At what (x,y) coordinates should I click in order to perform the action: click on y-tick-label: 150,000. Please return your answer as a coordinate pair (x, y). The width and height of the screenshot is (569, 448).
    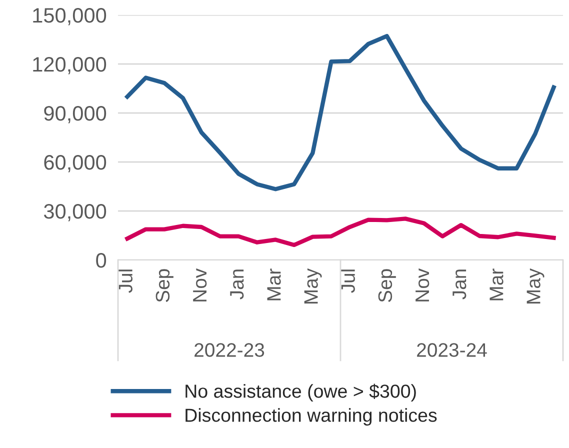
    Looking at the image, I should click on (69, 17).